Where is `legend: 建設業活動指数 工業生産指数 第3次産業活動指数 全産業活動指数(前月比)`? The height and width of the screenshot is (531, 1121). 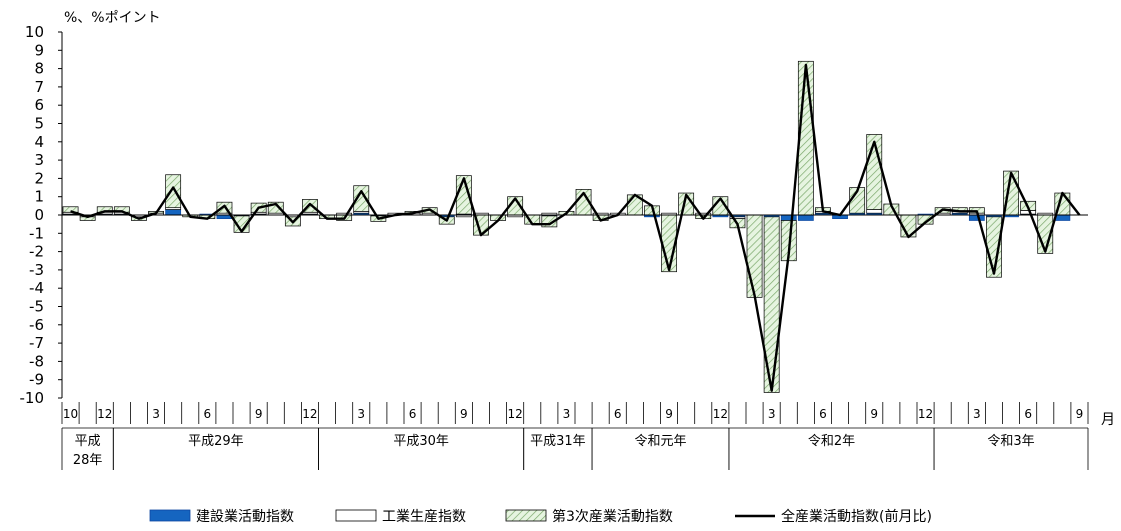
legend: 建設業活動指数 工業生産指数 第3次産業活動指数 全産業活動指数(前月比) is located at coordinates (540, 516).